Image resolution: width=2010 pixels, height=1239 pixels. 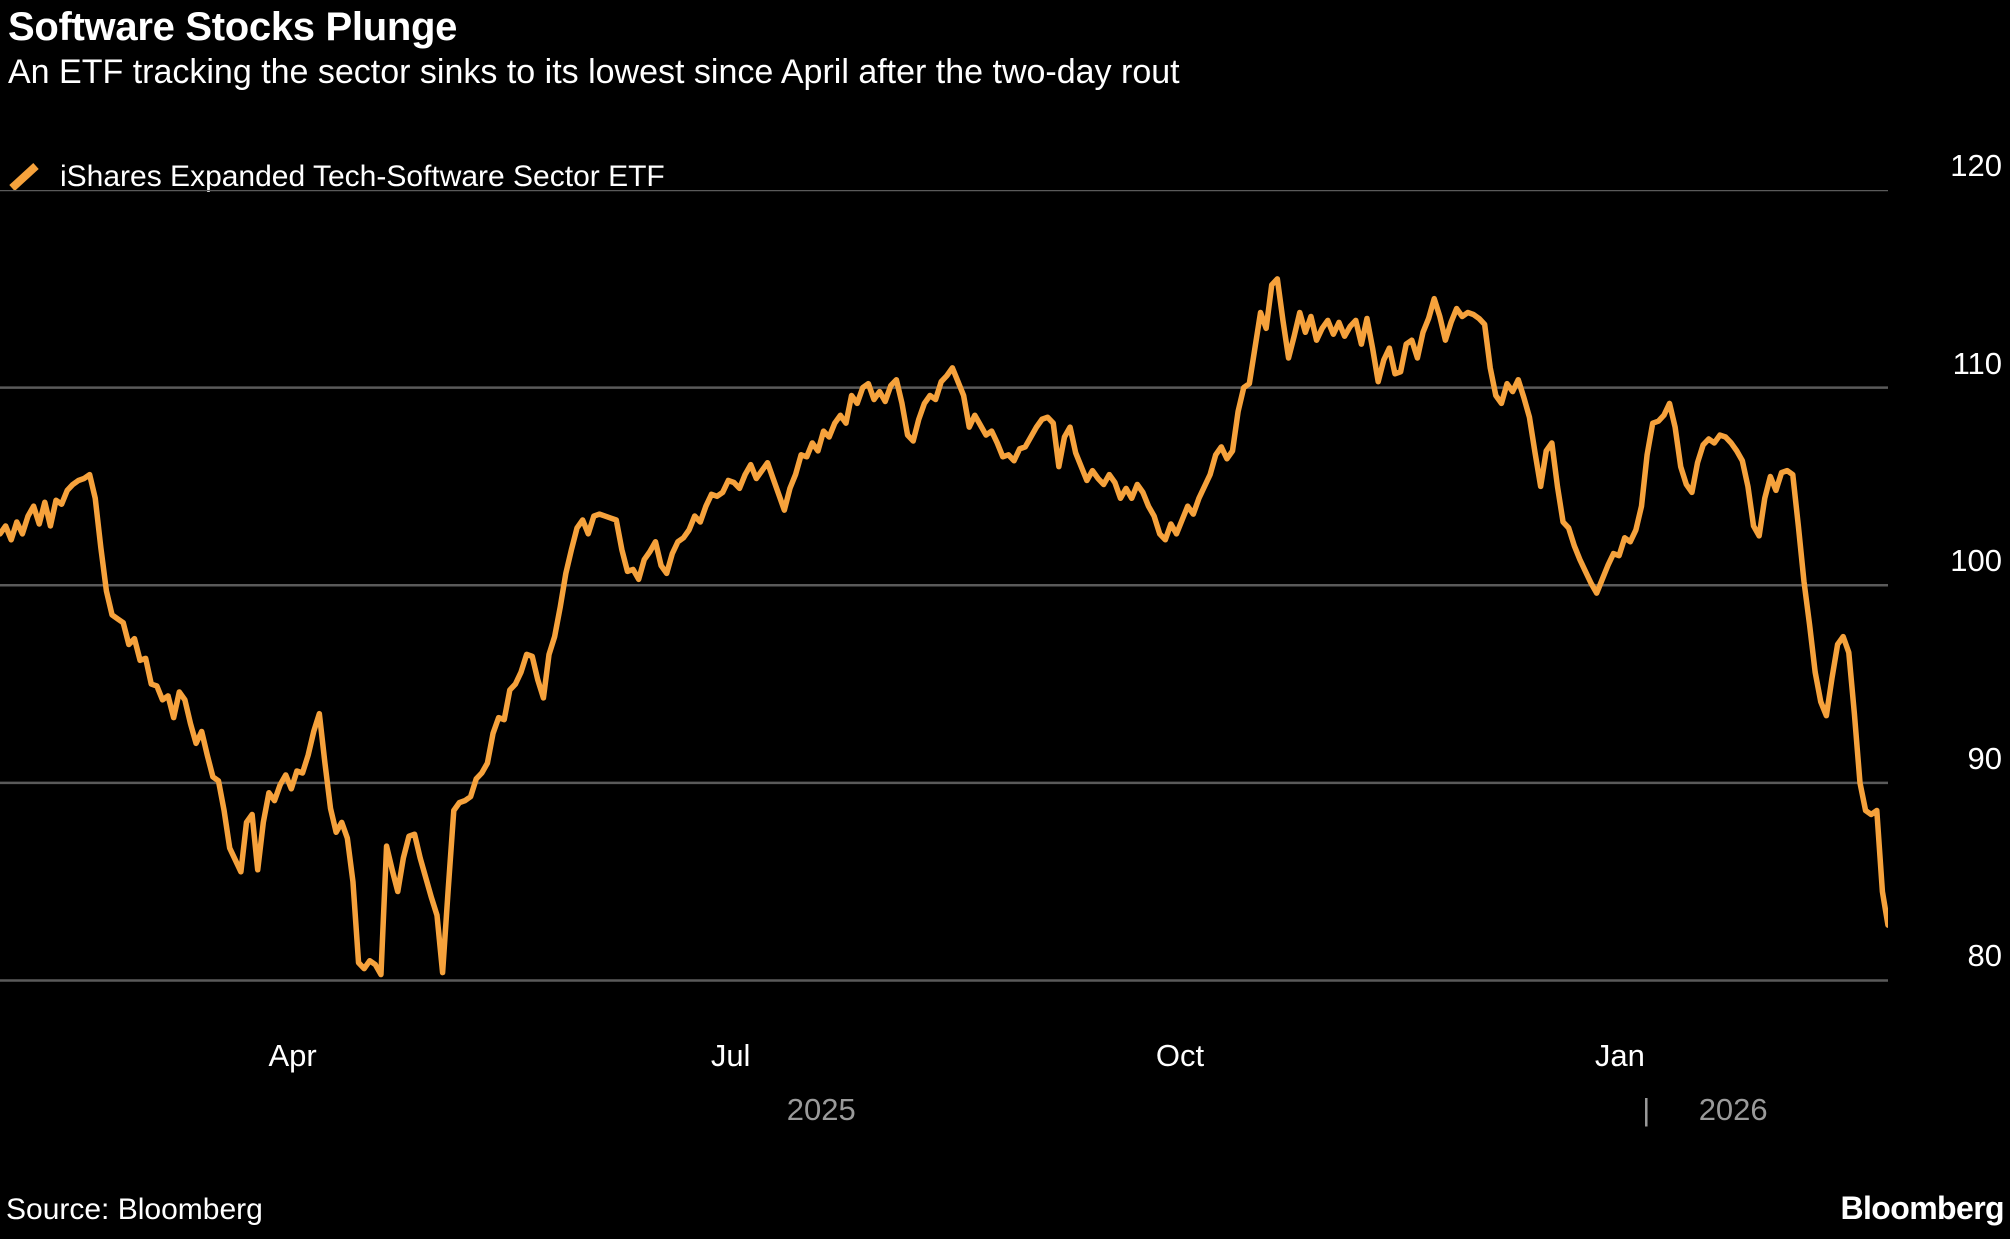 What do you see at coordinates (1984, 758) in the screenshot?
I see `y-axis-tick-label: 90` at bounding box center [1984, 758].